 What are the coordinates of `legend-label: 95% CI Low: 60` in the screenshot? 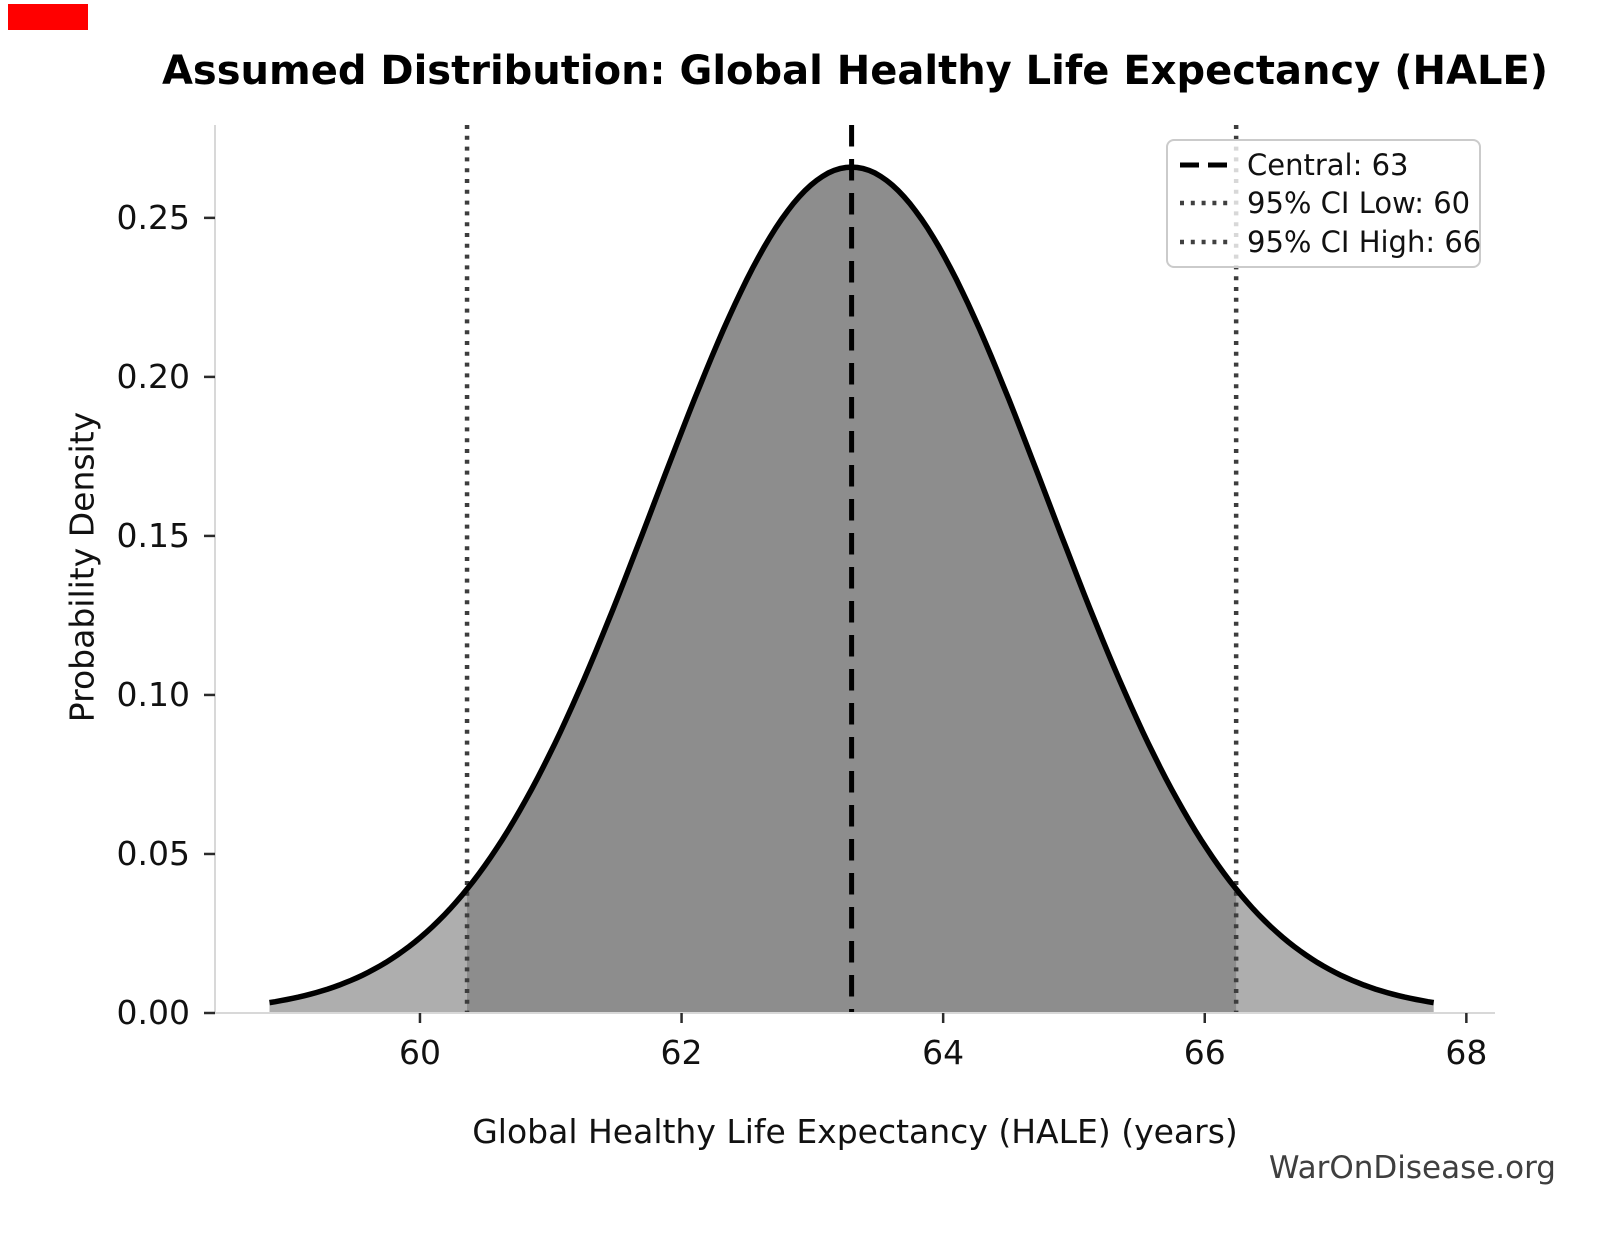 It's located at (1359, 203).